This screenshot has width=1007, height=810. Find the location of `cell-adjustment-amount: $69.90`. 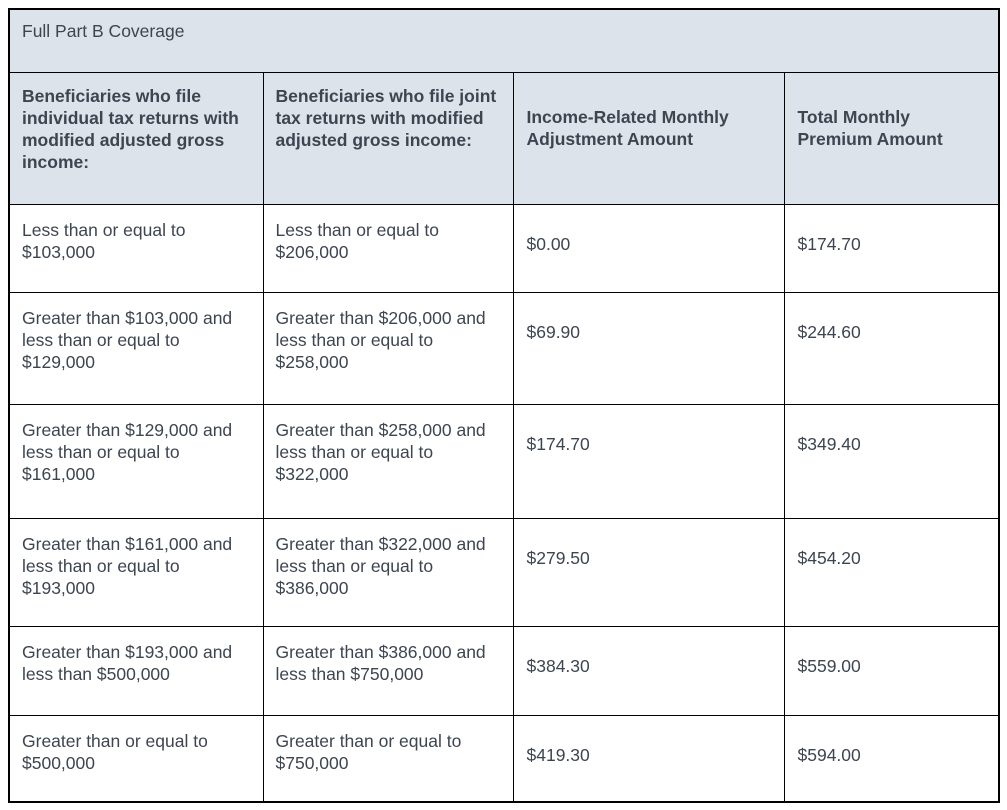

cell-adjustment-amount: $69.90 is located at coordinates (648, 348).